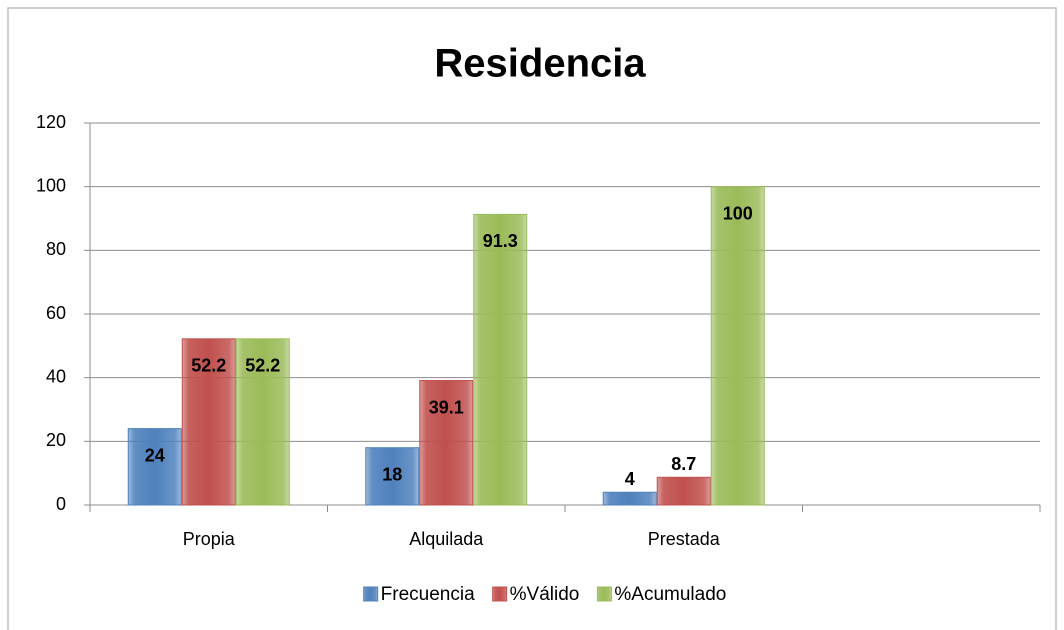 The width and height of the screenshot is (1064, 630). What do you see at coordinates (683, 464) in the screenshot?
I see `value-label: 8.7` at bounding box center [683, 464].